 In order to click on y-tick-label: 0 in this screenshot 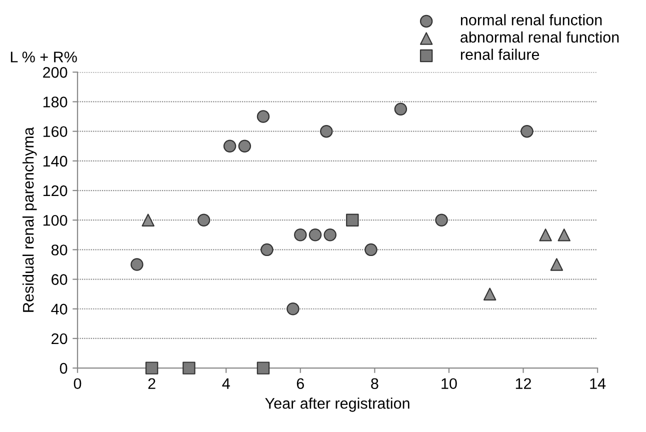, I will do `click(64, 368)`.